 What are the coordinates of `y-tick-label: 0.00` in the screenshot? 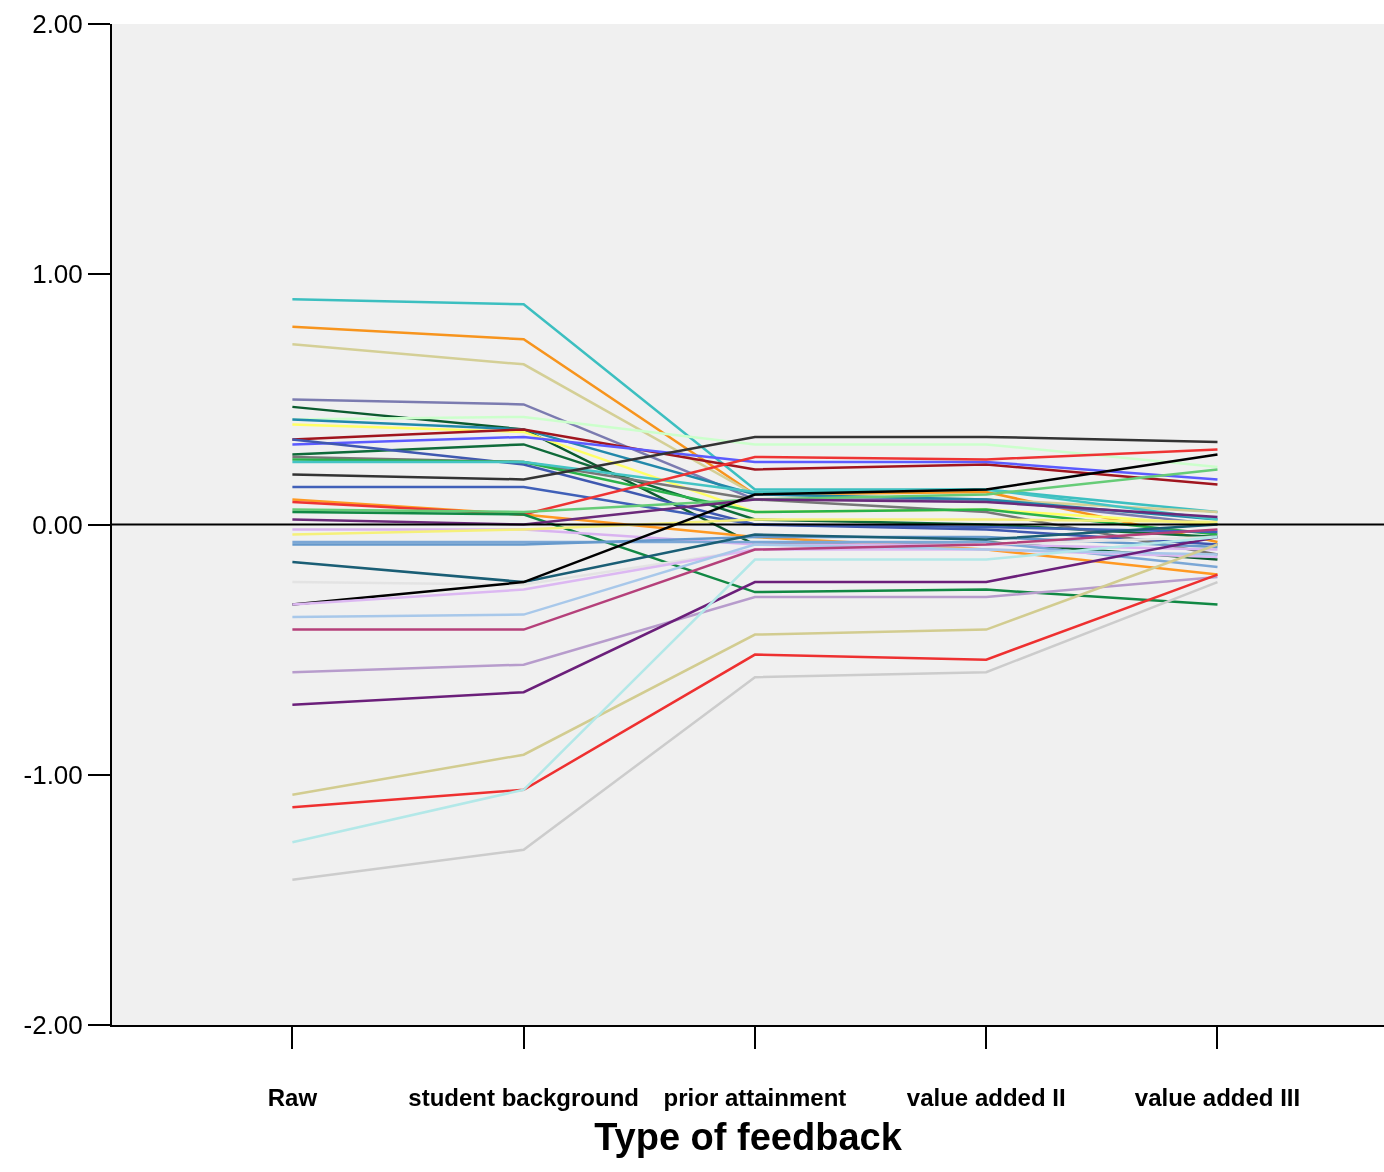 It's located at (57, 524).